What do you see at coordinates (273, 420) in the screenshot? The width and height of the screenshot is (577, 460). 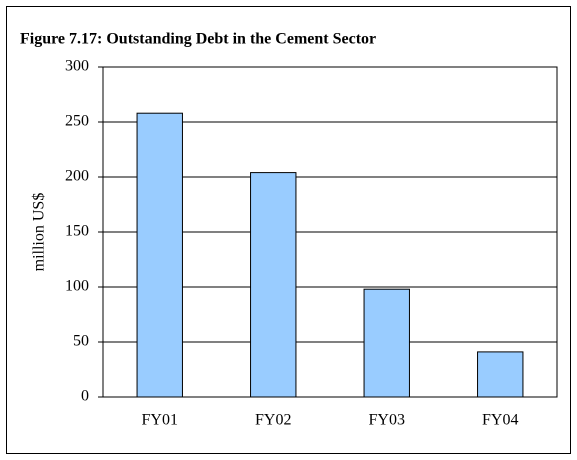 I see `x-tick-label: FY02` at bounding box center [273, 420].